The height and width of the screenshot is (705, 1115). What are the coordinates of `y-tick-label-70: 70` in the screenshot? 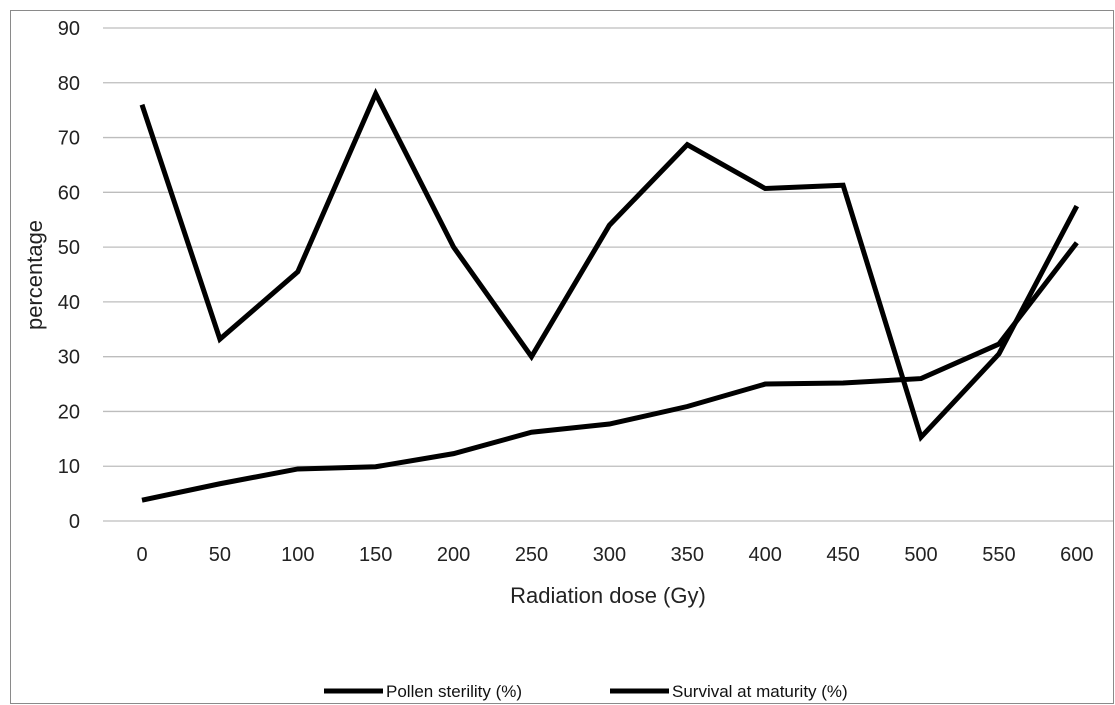 It's located at (69, 139).